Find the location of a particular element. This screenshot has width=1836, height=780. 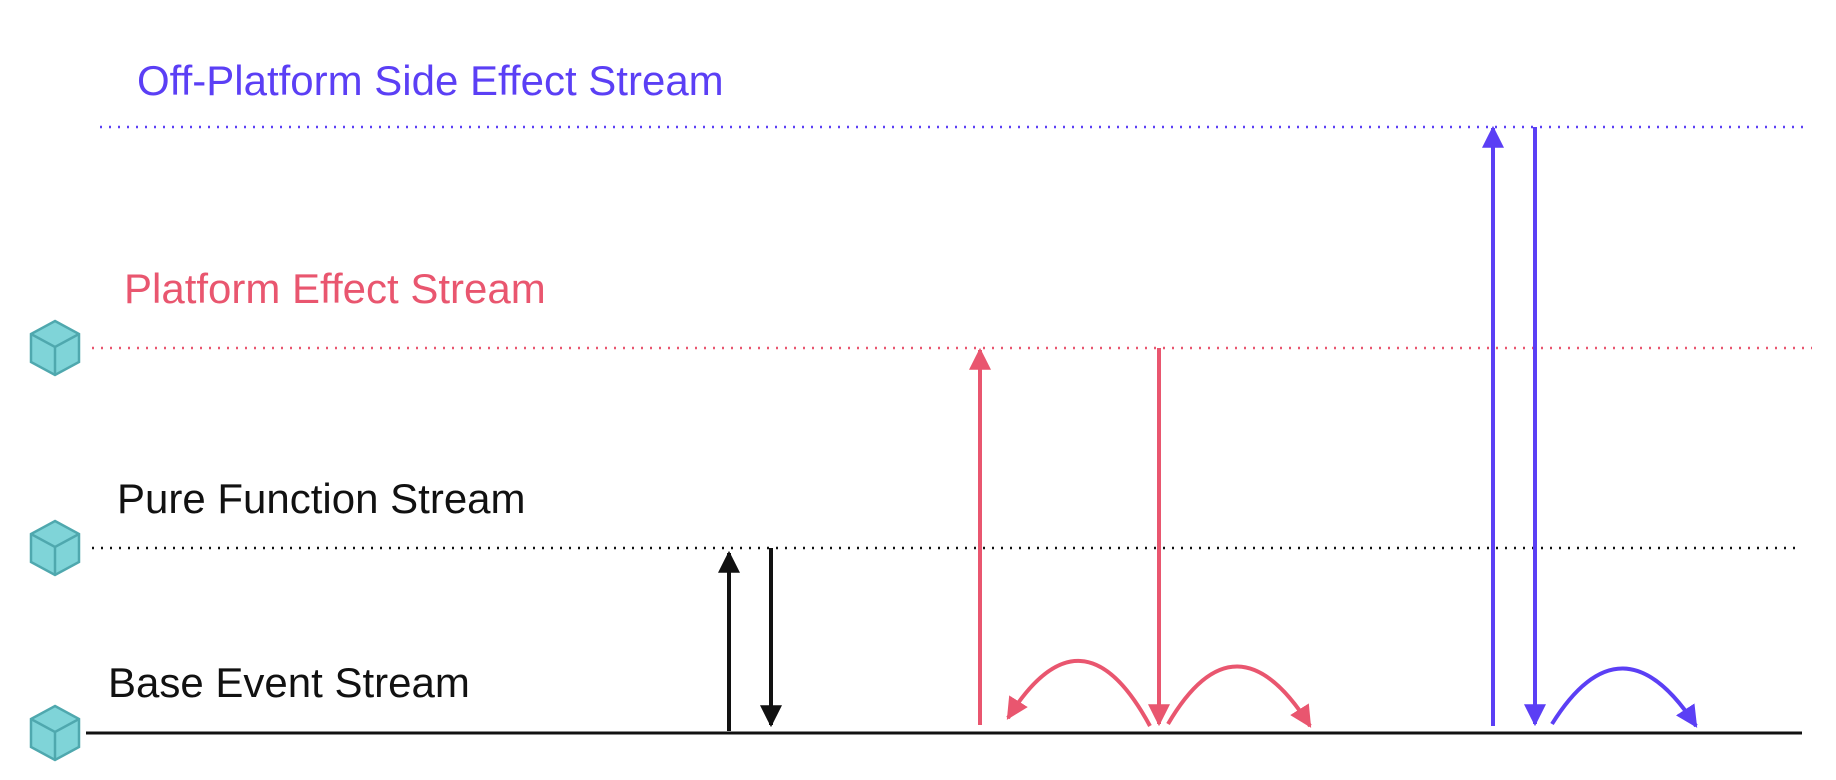

platform-stream-label: Platform Effect Stream is located at coordinates (335, 288).